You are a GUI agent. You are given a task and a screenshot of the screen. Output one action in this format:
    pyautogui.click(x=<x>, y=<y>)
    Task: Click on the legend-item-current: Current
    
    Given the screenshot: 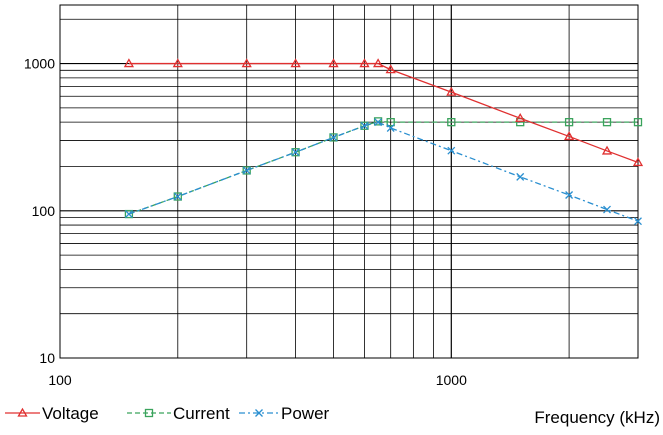 What is the action you would take?
    pyautogui.click(x=178, y=413)
    